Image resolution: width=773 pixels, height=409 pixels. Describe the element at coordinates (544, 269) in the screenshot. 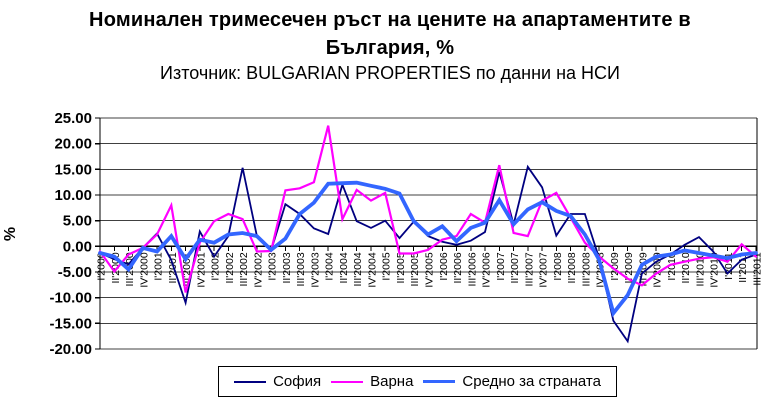

I see `x-tick-label: IV'2007` at that location.